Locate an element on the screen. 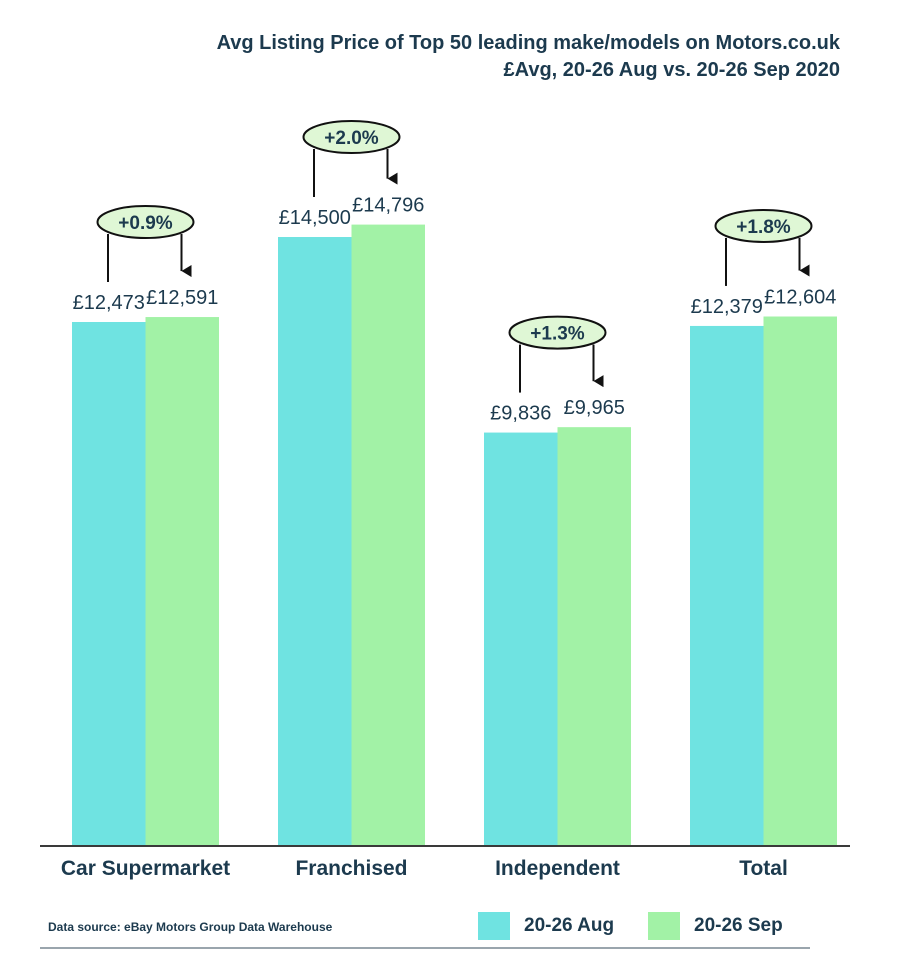 Image resolution: width=900 pixels, height=978 pixels. annotation-label: +1.8% is located at coordinates (763, 227).